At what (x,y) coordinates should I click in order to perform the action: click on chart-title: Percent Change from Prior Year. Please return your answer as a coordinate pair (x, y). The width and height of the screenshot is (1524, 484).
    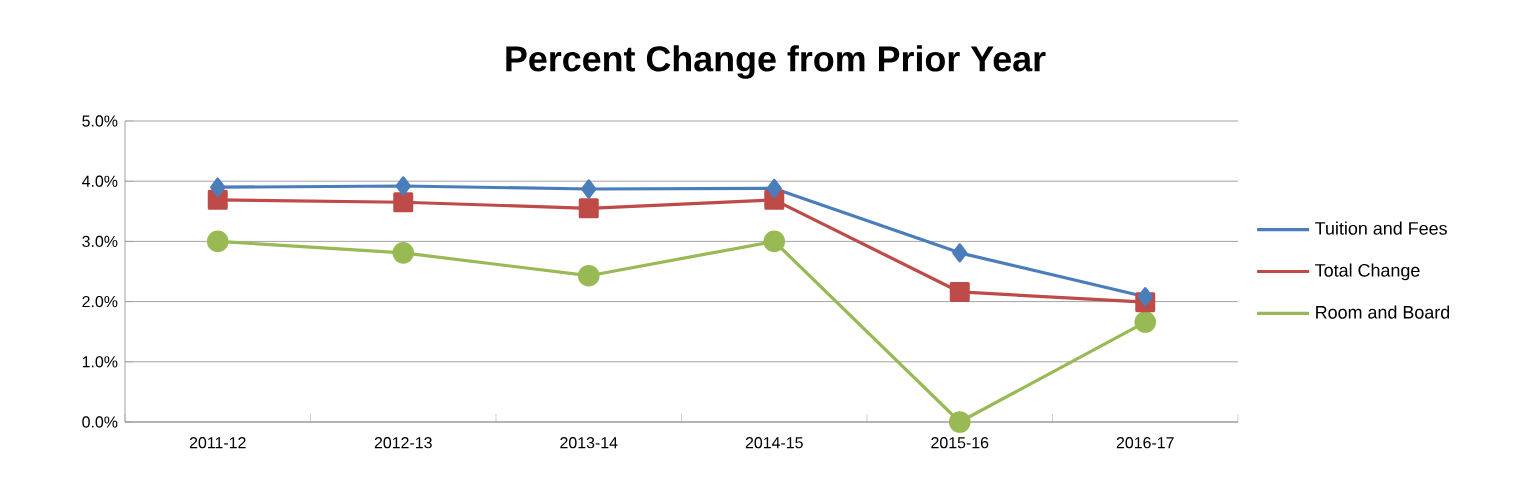
    Looking at the image, I should click on (776, 62).